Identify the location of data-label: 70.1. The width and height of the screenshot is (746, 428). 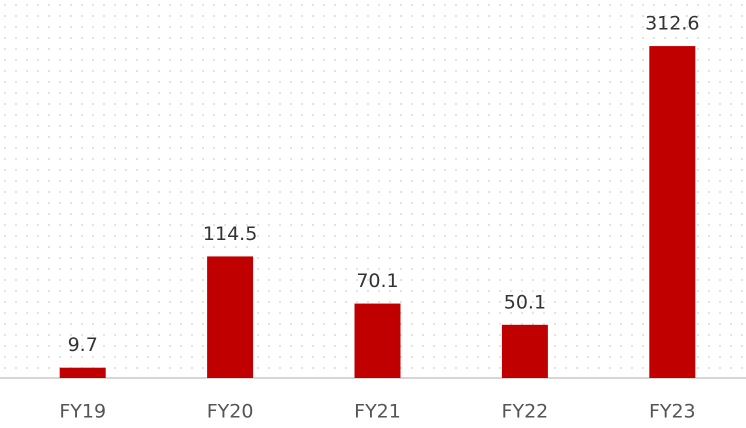
(377, 281).